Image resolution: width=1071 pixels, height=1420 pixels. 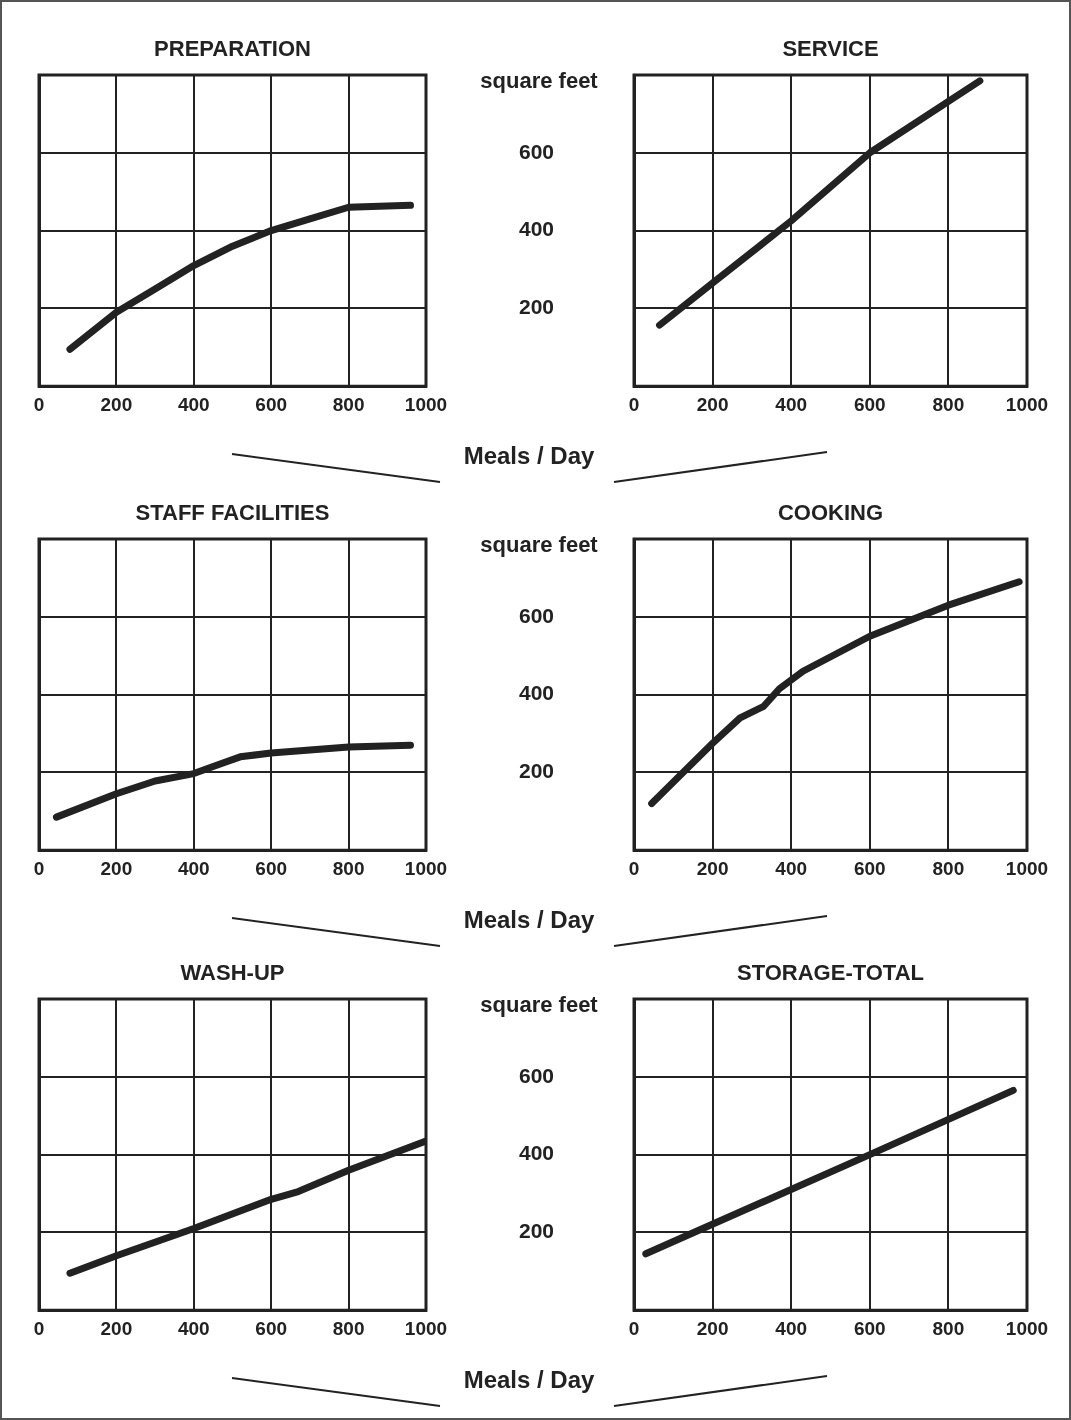 What do you see at coordinates (830, 49) in the screenshot?
I see `chart-title: SERVICE` at bounding box center [830, 49].